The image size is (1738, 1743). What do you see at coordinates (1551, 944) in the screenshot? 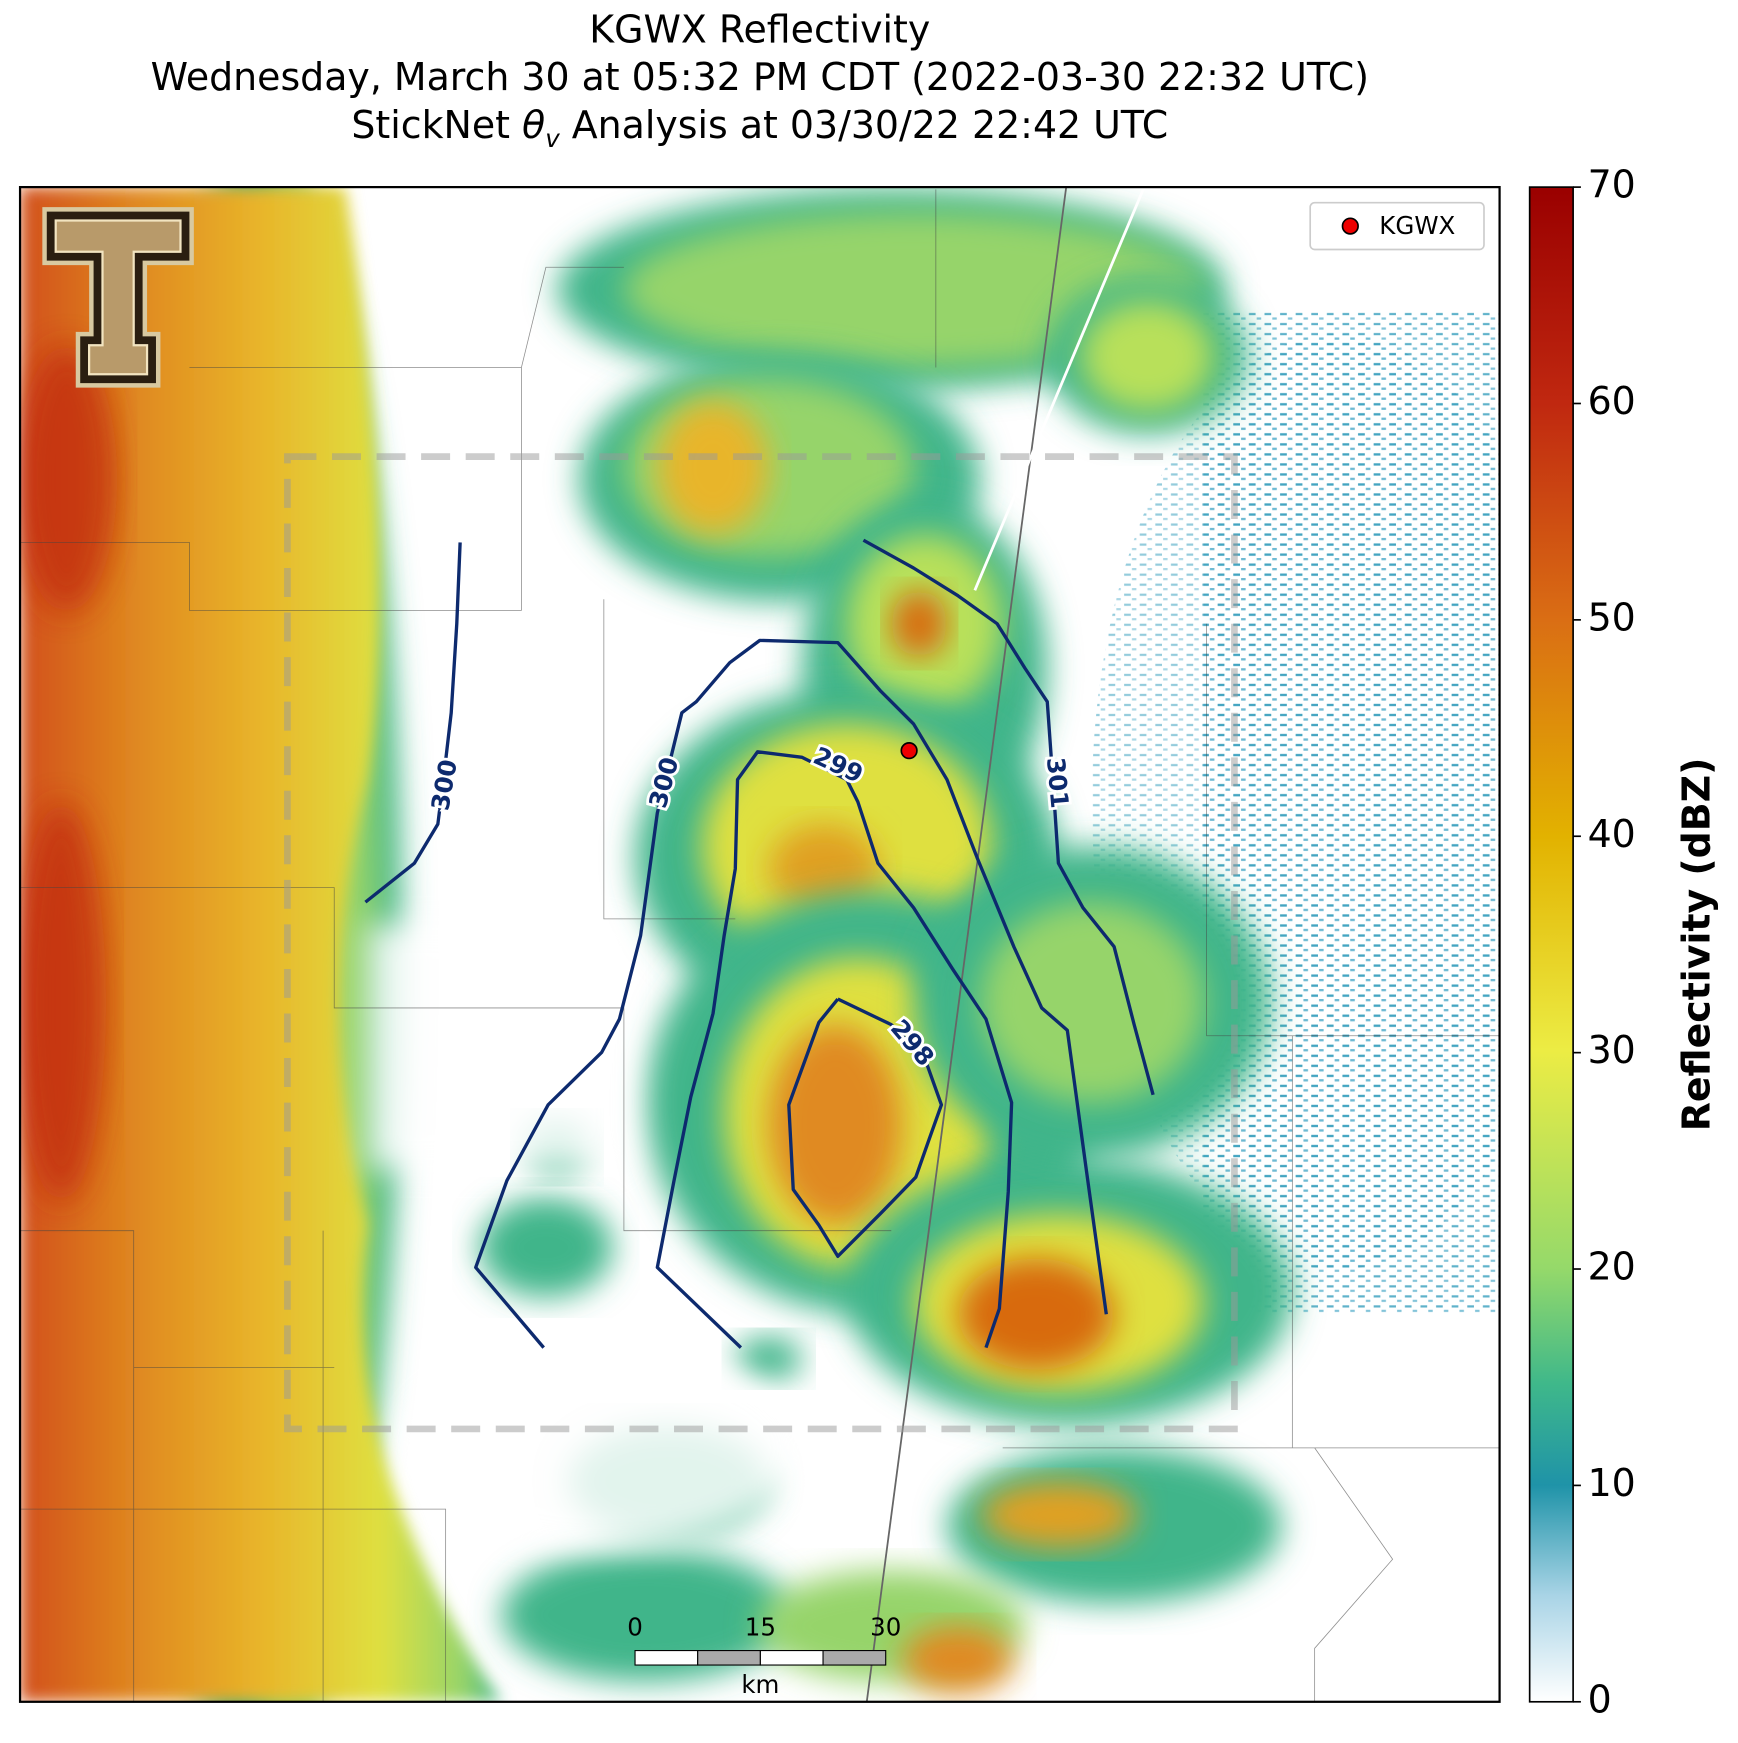
I see `colorbar-scale` at bounding box center [1551, 944].